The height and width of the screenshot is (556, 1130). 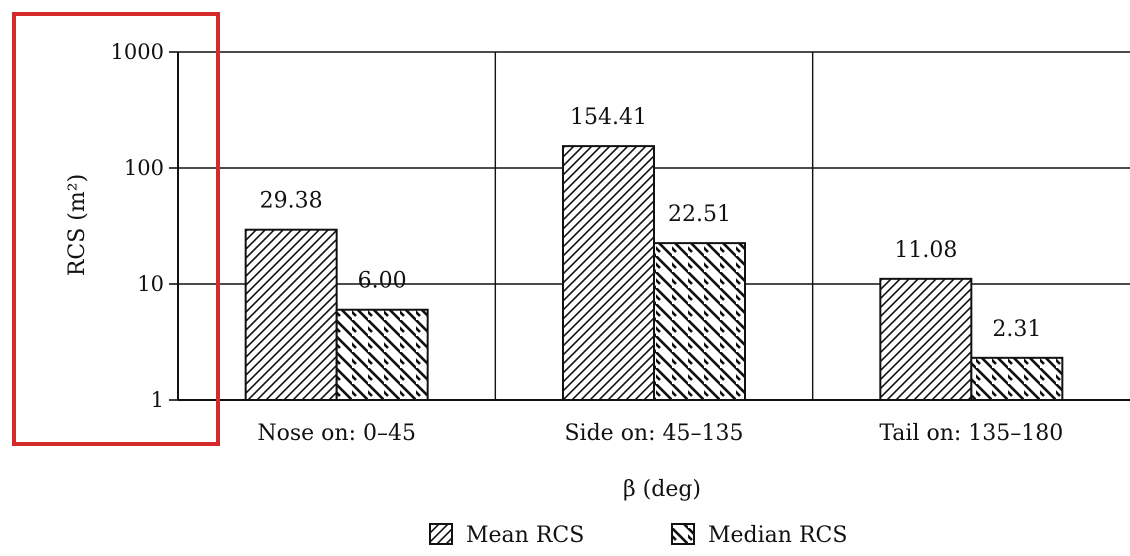 What do you see at coordinates (699, 214) in the screenshot?
I see `median-rcs-value-label: 22.51` at bounding box center [699, 214].